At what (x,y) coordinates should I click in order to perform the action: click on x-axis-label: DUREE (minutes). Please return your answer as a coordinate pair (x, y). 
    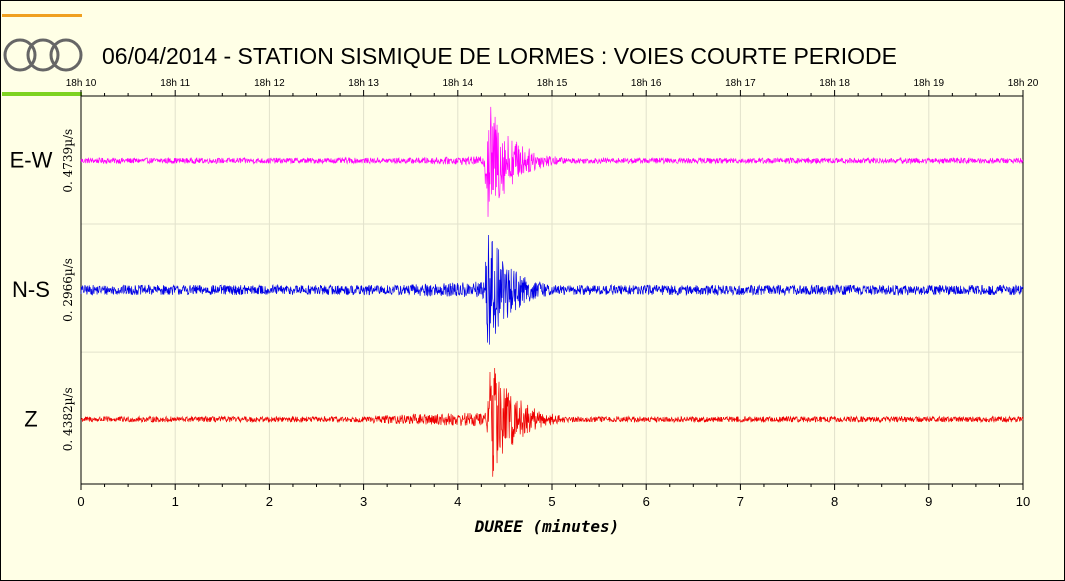
    Looking at the image, I should click on (547, 526).